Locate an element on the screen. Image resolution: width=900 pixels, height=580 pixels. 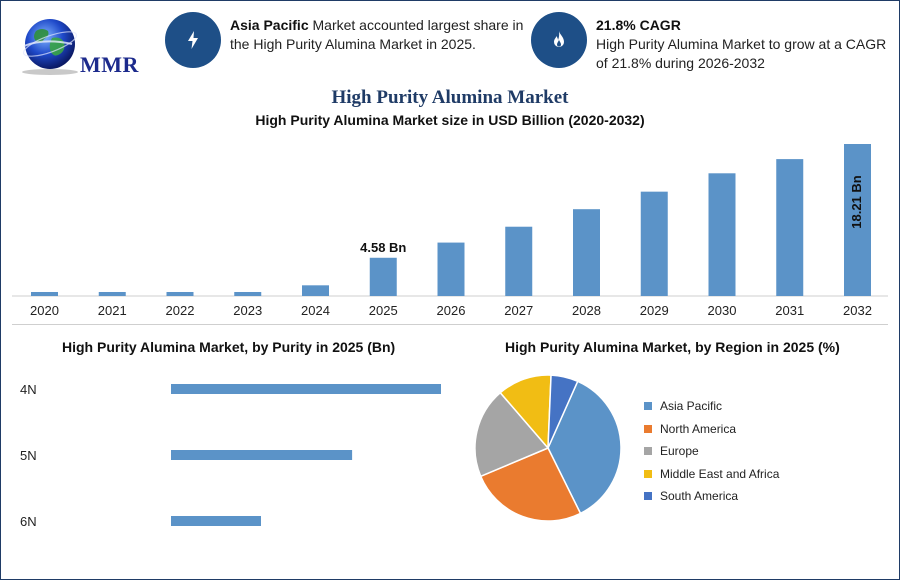
info-cagr-bold: 21.8% CAGR is located at coordinates (638, 25).